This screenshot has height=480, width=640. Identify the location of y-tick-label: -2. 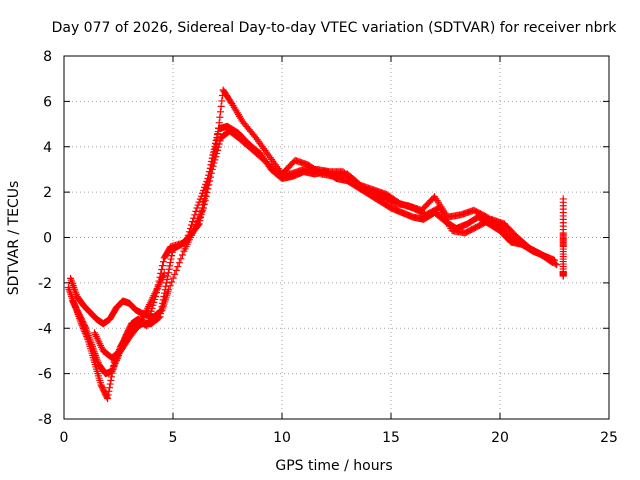
(45, 284).